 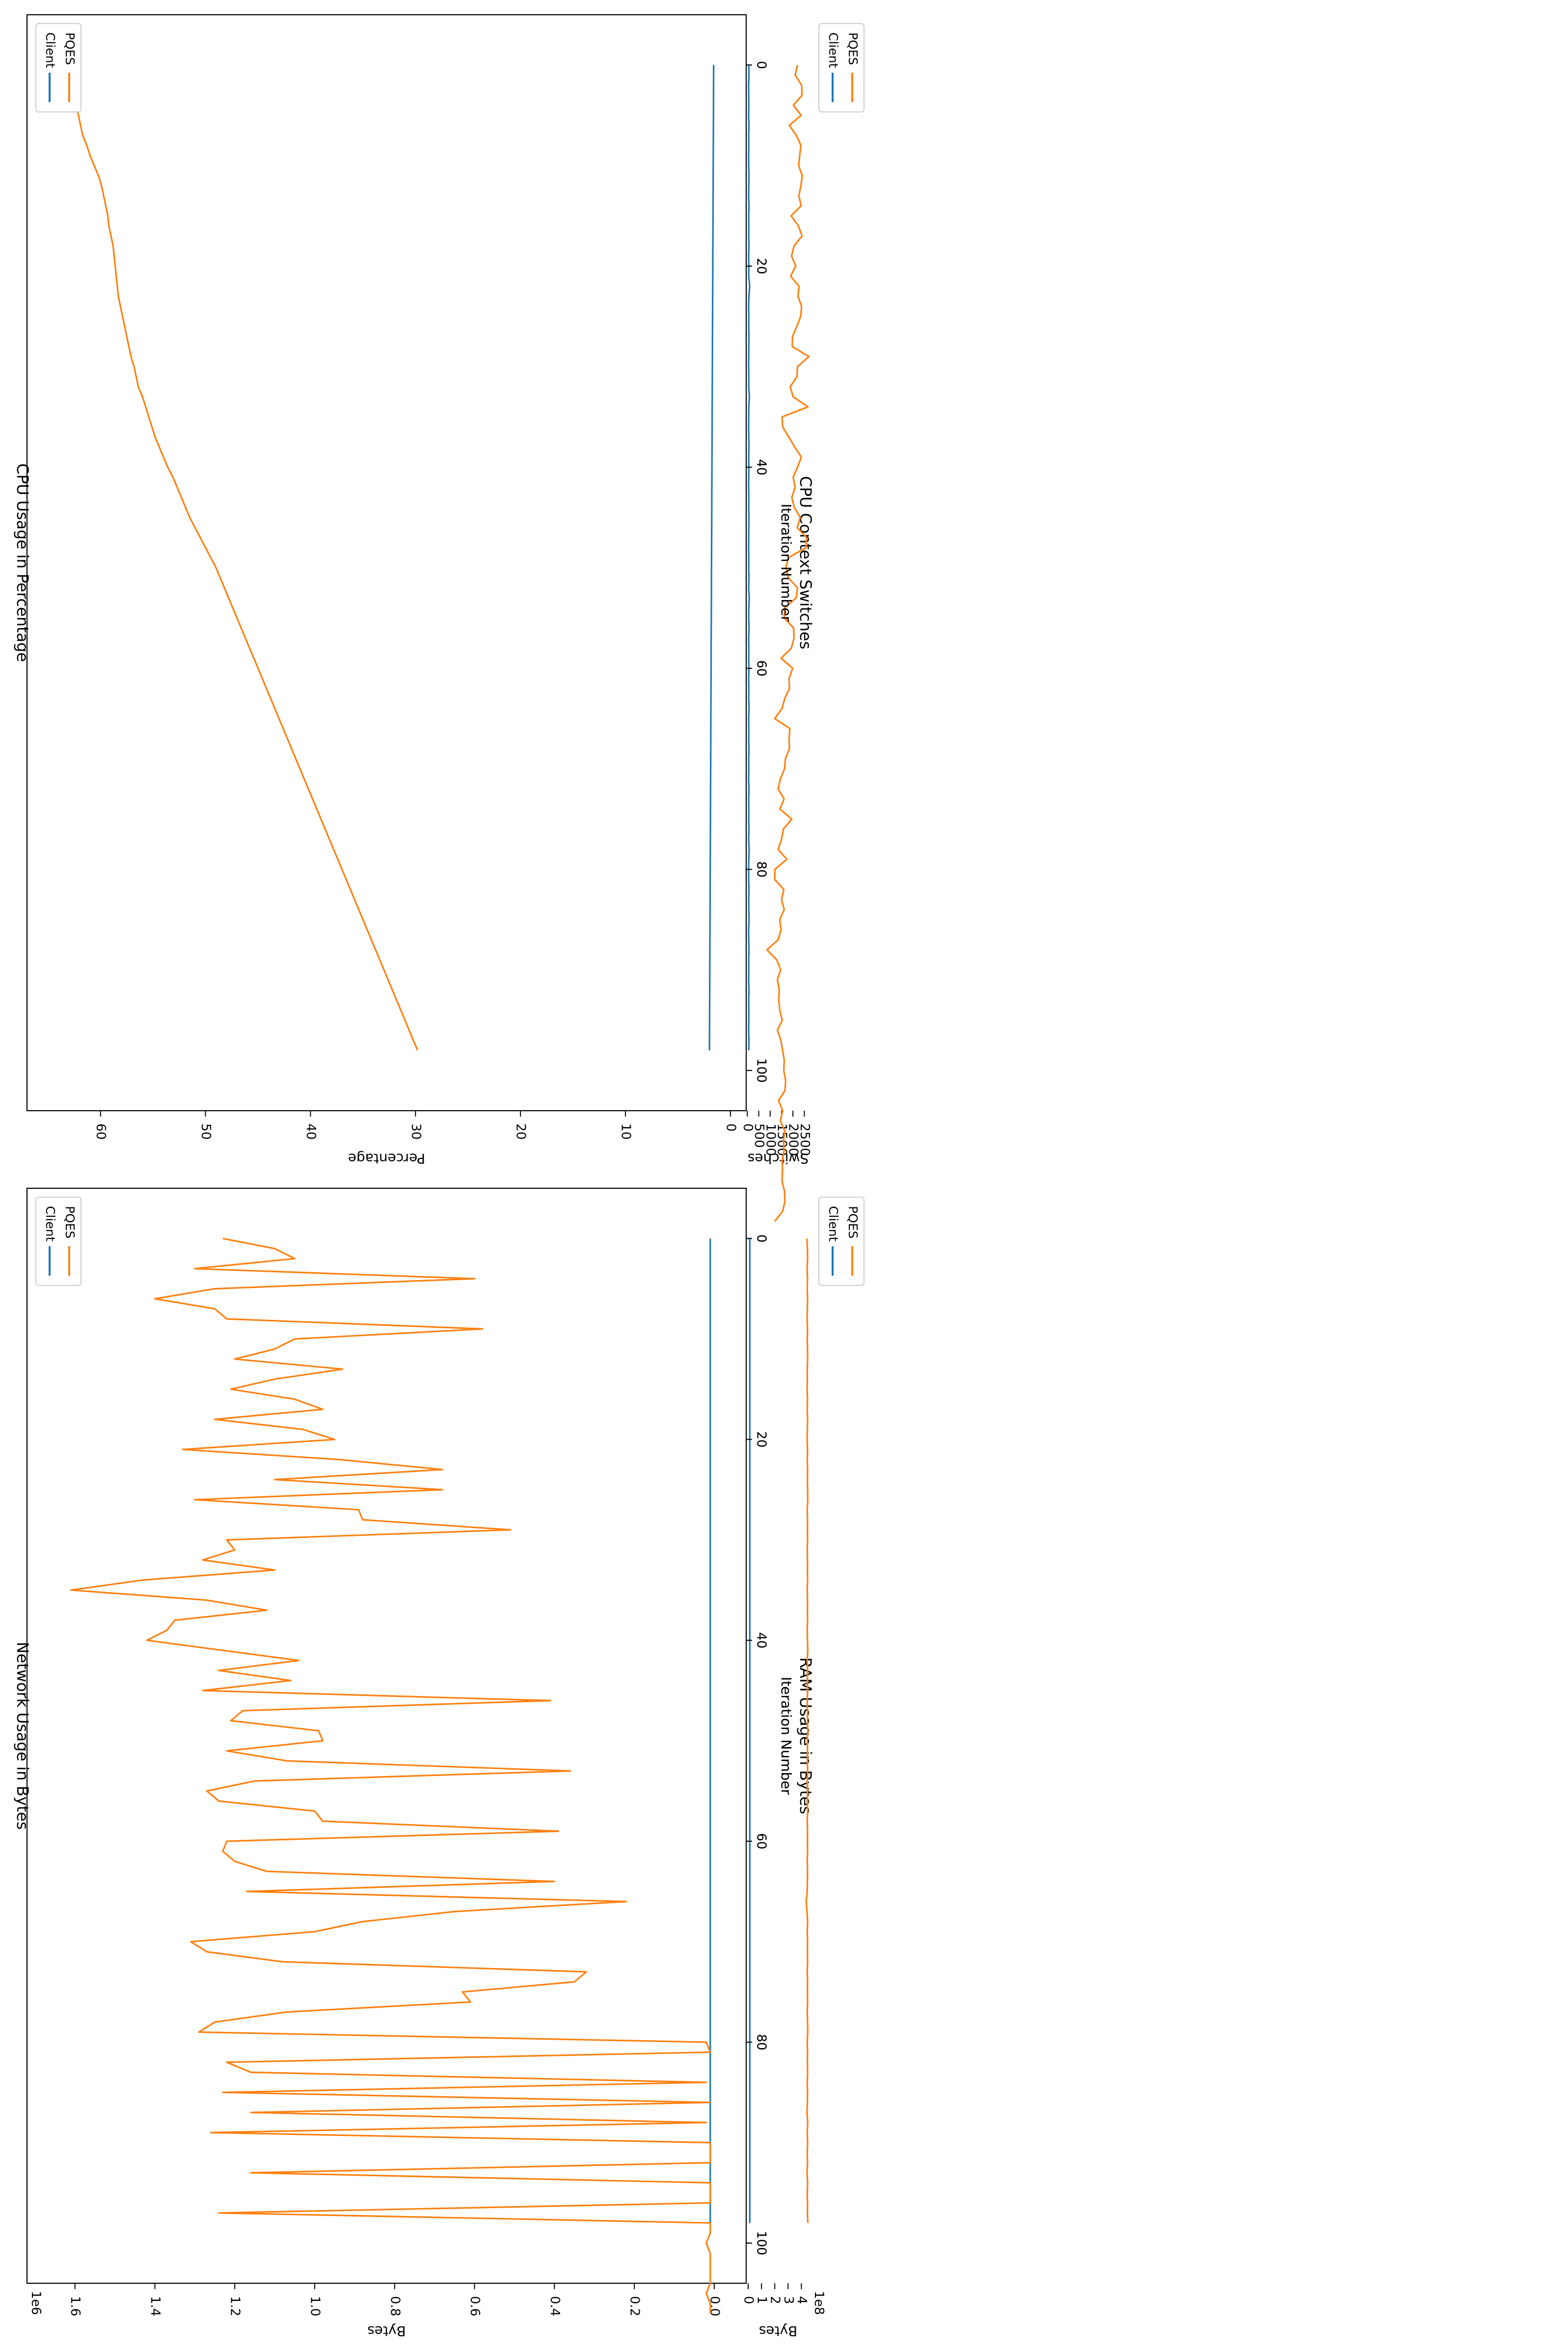 I want to click on y-tick-label: 50, so click(x=205, y=1132).